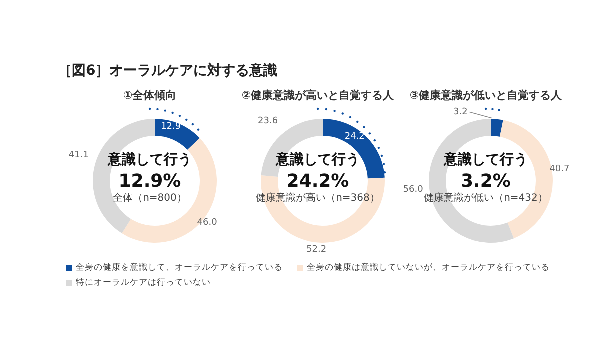 The height and width of the screenshot is (346, 615). I want to click on text: 健康意識が低い（n=432）, so click(486, 198).